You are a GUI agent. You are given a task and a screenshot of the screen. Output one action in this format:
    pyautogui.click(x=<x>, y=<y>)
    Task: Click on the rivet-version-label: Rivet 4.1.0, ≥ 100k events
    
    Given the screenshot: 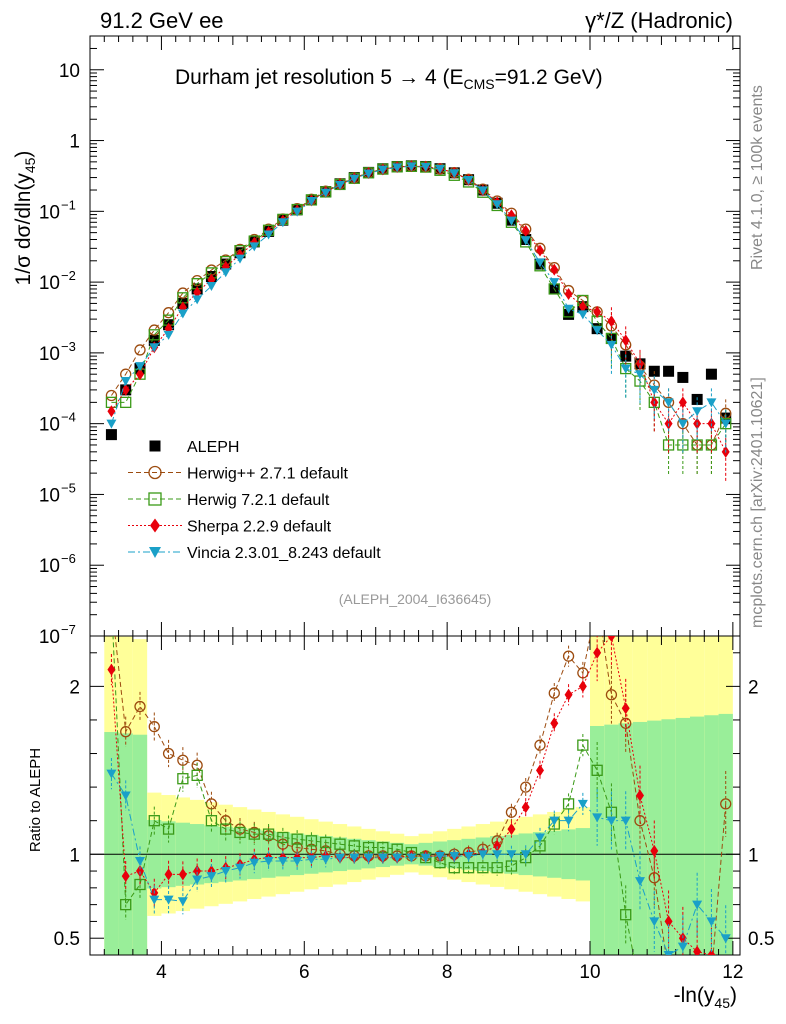 What is the action you would take?
    pyautogui.click(x=757, y=177)
    